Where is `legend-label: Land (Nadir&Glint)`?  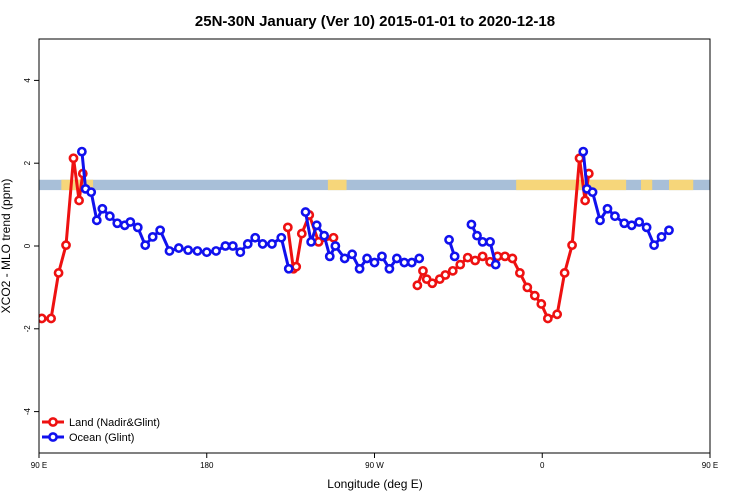 legend-label: Land (Nadir&Glint) is located at coordinates (114, 423).